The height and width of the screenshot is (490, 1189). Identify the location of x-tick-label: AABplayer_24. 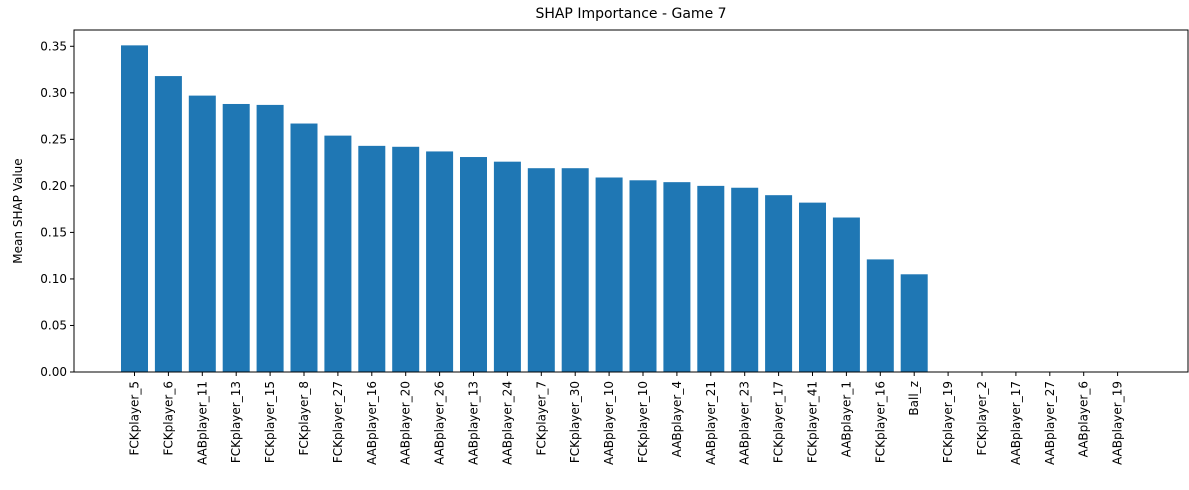
(507, 423).